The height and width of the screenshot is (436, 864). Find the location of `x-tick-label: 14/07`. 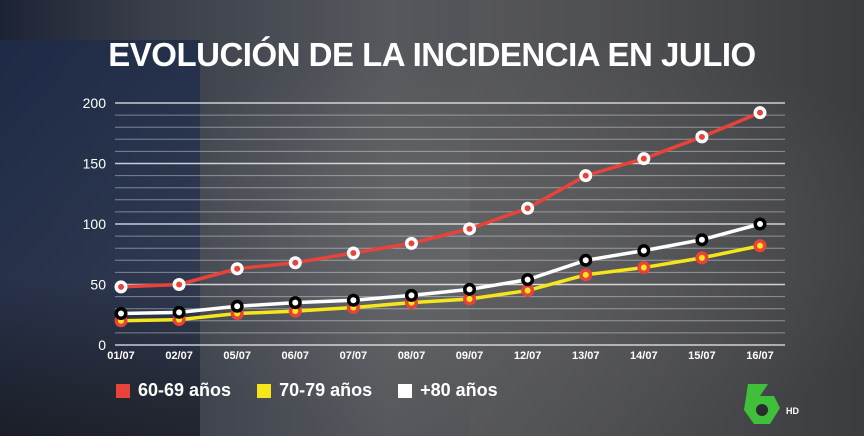

x-tick-label: 14/07 is located at coordinates (644, 356).